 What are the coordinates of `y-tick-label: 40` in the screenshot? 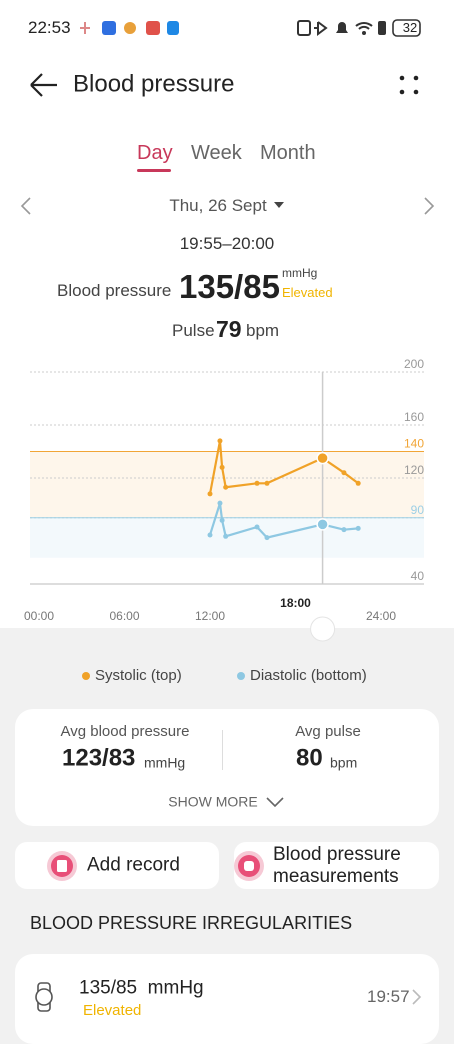 It's located at (418, 576).